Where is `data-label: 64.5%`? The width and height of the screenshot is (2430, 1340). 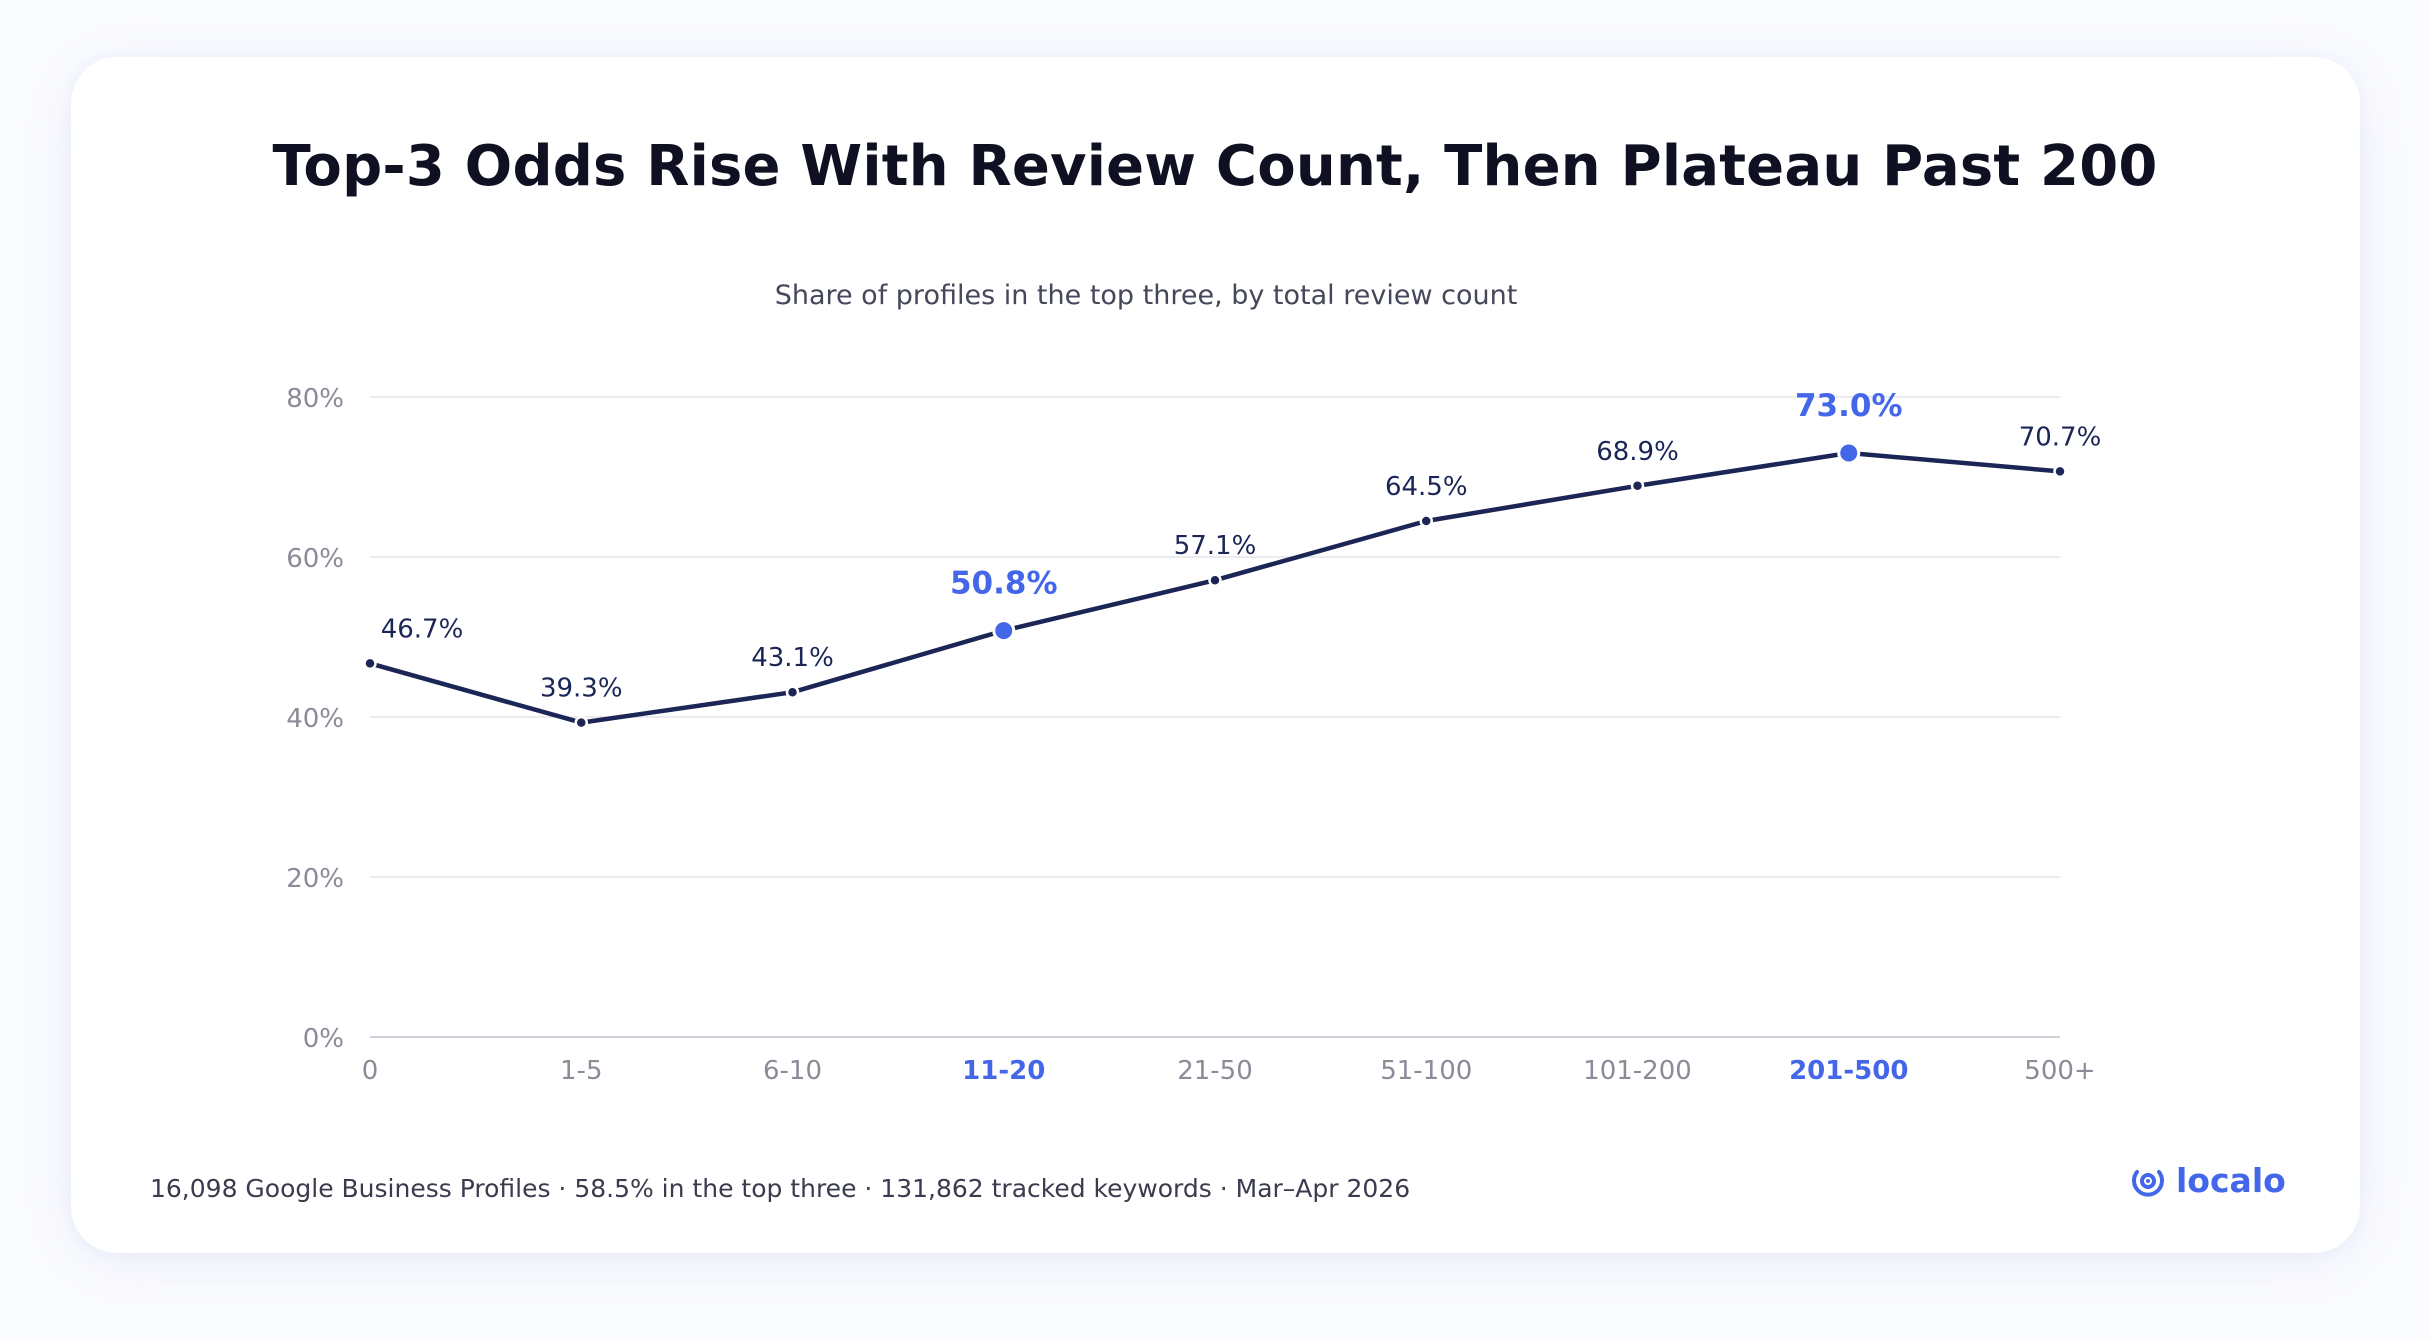
data-label: 64.5% is located at coordinates (1426, 487).